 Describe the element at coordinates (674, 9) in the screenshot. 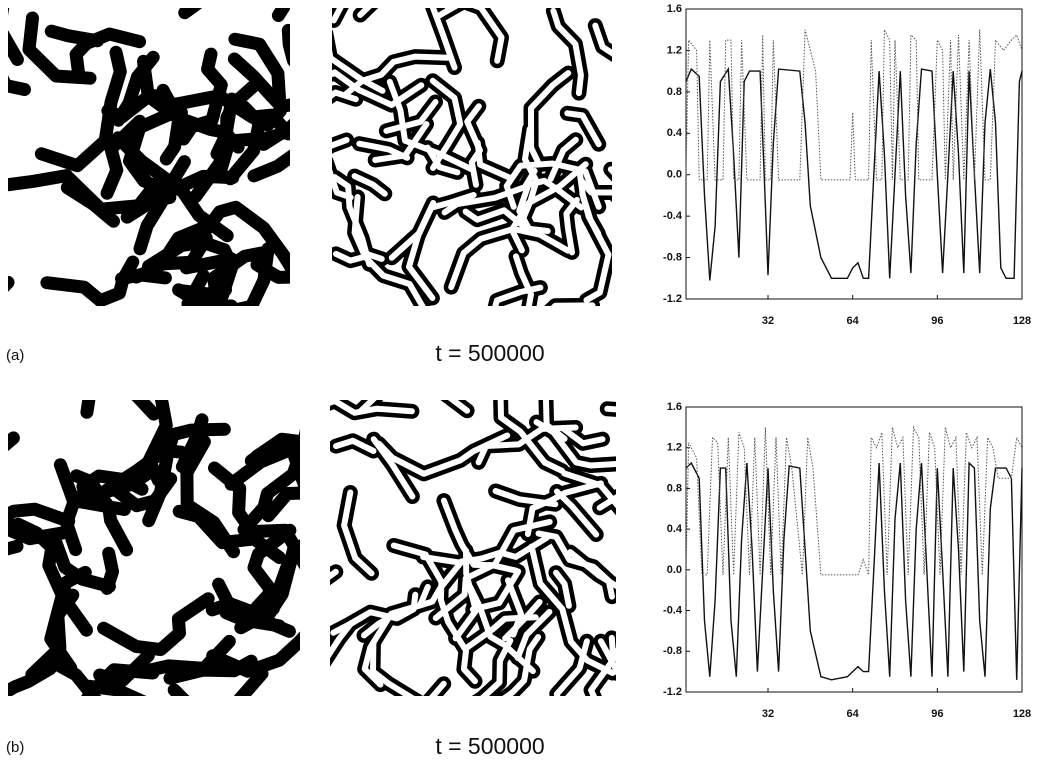

I see `y-tick-label: 1.6` at that location.